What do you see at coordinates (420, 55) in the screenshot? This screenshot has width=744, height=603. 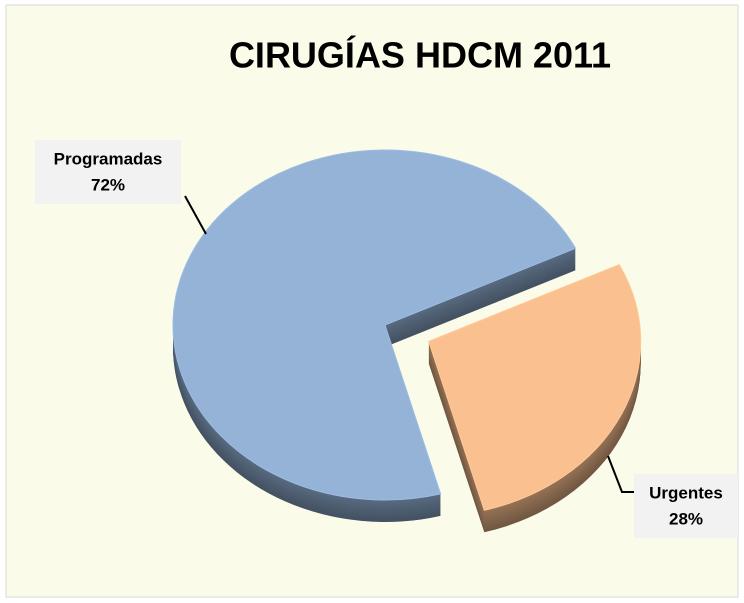 I see `chart-title: CIRUGÍAS HDCM 2011` at bounding box center [420, 55].